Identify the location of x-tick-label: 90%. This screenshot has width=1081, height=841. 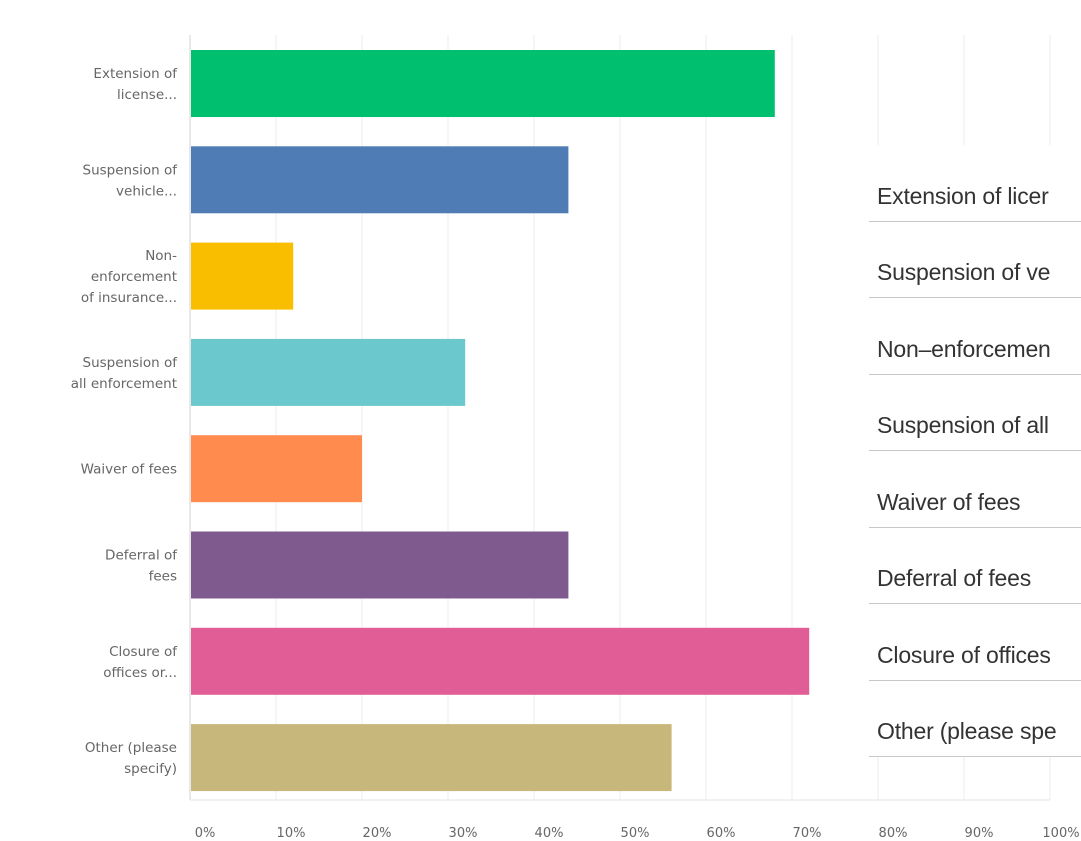
(979, 833).